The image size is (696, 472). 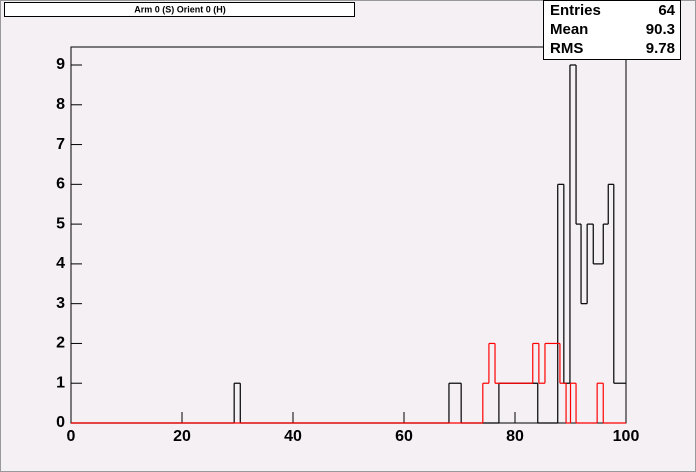 I want to click on x-tick-label: 60, so click(x=404, y=436).